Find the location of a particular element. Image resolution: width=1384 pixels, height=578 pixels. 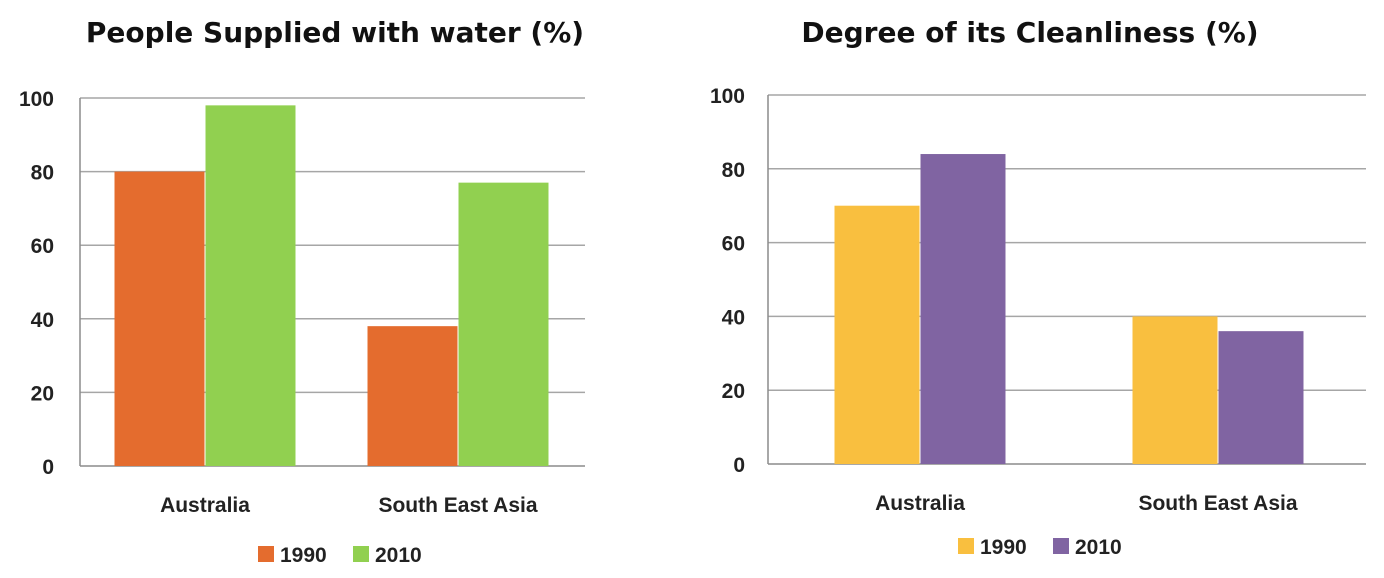

chart-title: Degree of its Cleanliness (%) is located at coordinates (1029, 32).